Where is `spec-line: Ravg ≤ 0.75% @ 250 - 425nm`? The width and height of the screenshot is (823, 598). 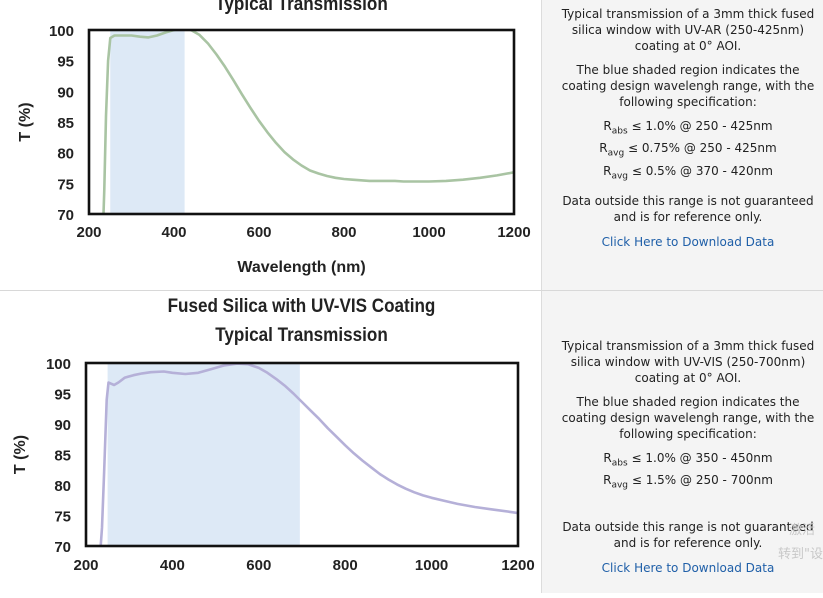 spec-line: Ravg ≤ 0.75% @ 250 - 425nm is located at coordinates (688, 150).